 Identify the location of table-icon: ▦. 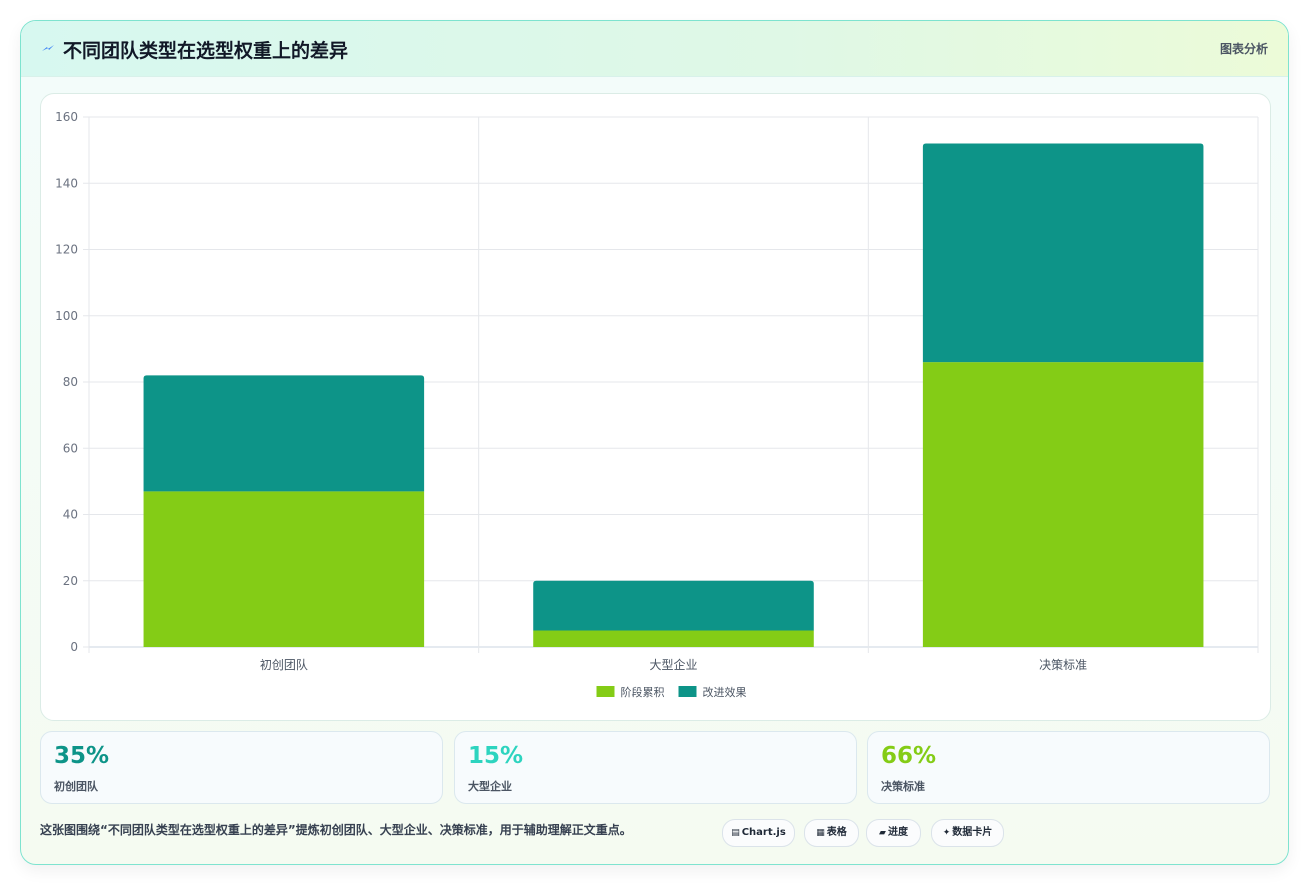
(820, 833).